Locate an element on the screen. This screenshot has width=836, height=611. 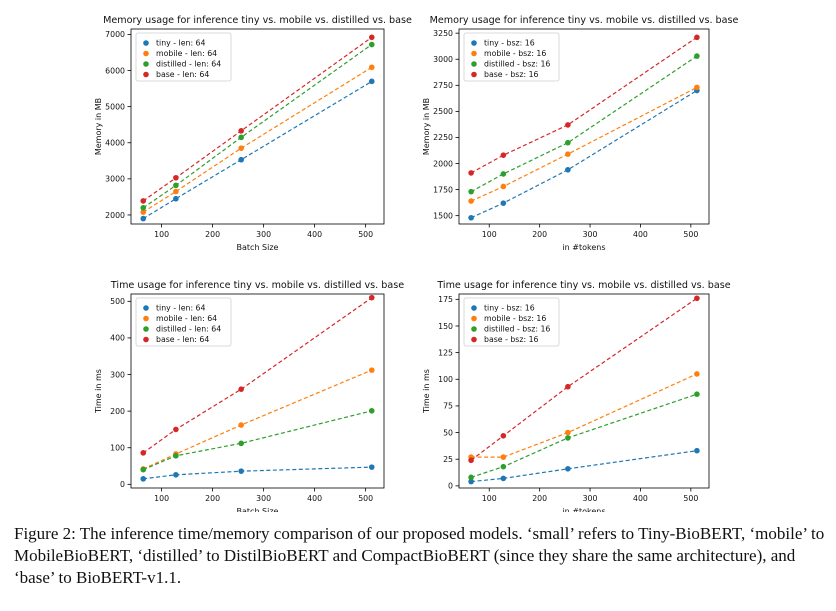
y-tick-label: 150 is located at coordinates (445, 326).